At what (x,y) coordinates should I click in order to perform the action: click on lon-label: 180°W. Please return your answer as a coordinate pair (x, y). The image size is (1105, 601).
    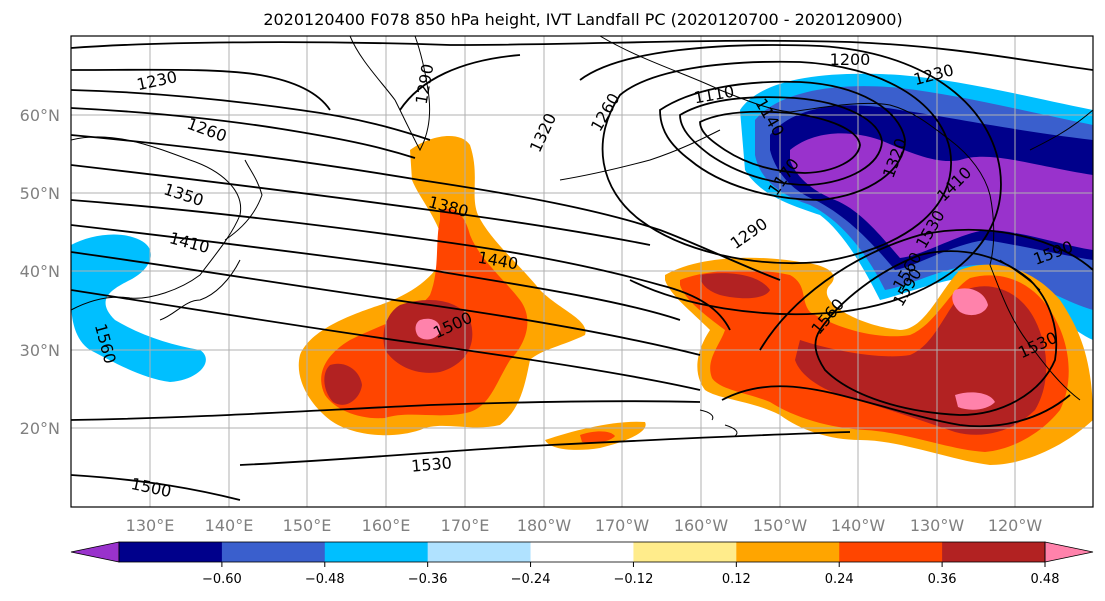
    Looking at the image, I should click on (544, 525).